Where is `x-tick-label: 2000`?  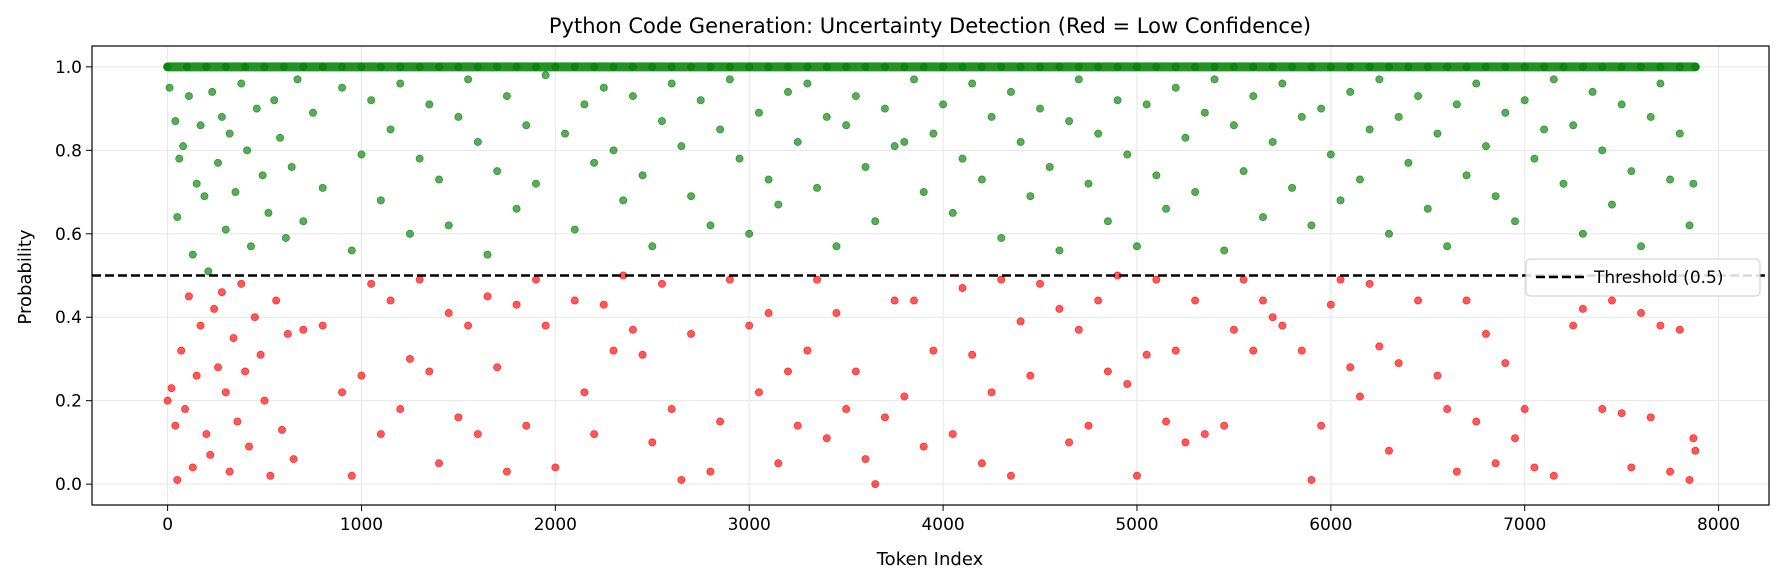
x-tick-label: 2000 is located at coordinates (555, 525).